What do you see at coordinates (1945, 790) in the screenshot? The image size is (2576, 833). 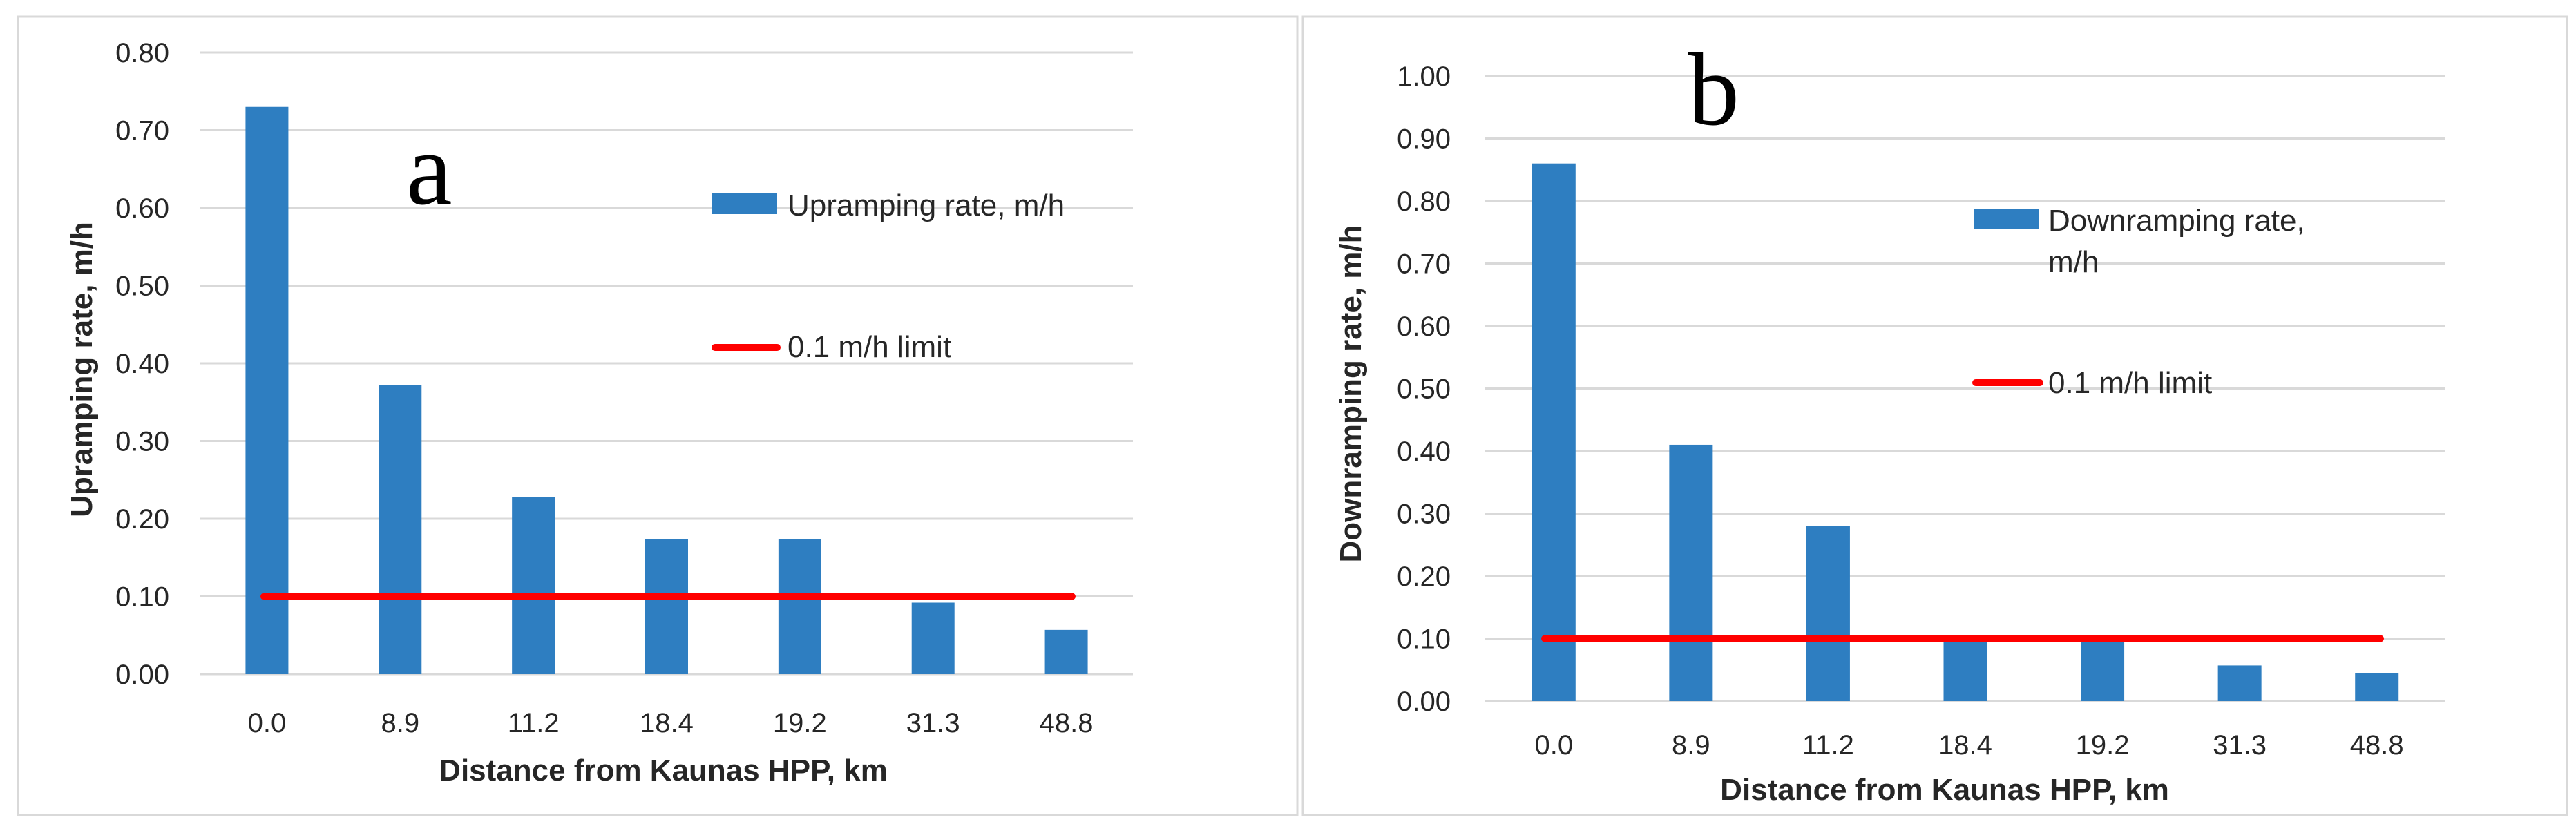 I see `panel-b-x-axis-title: Distance from Kaunas HPP, km` at bounding box center [1945, 790].